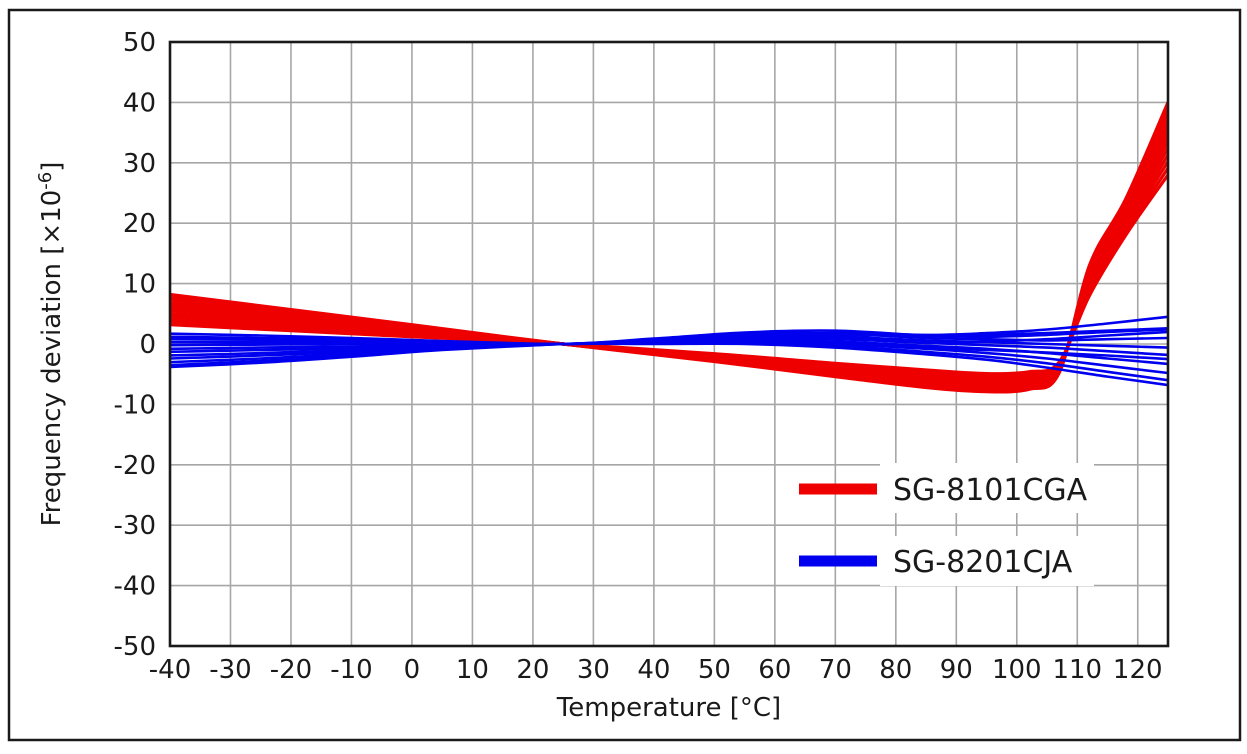 The width and height of the screenshot is (1247, 754). I want to click on x-tick-label: 60, so click(774, 670).